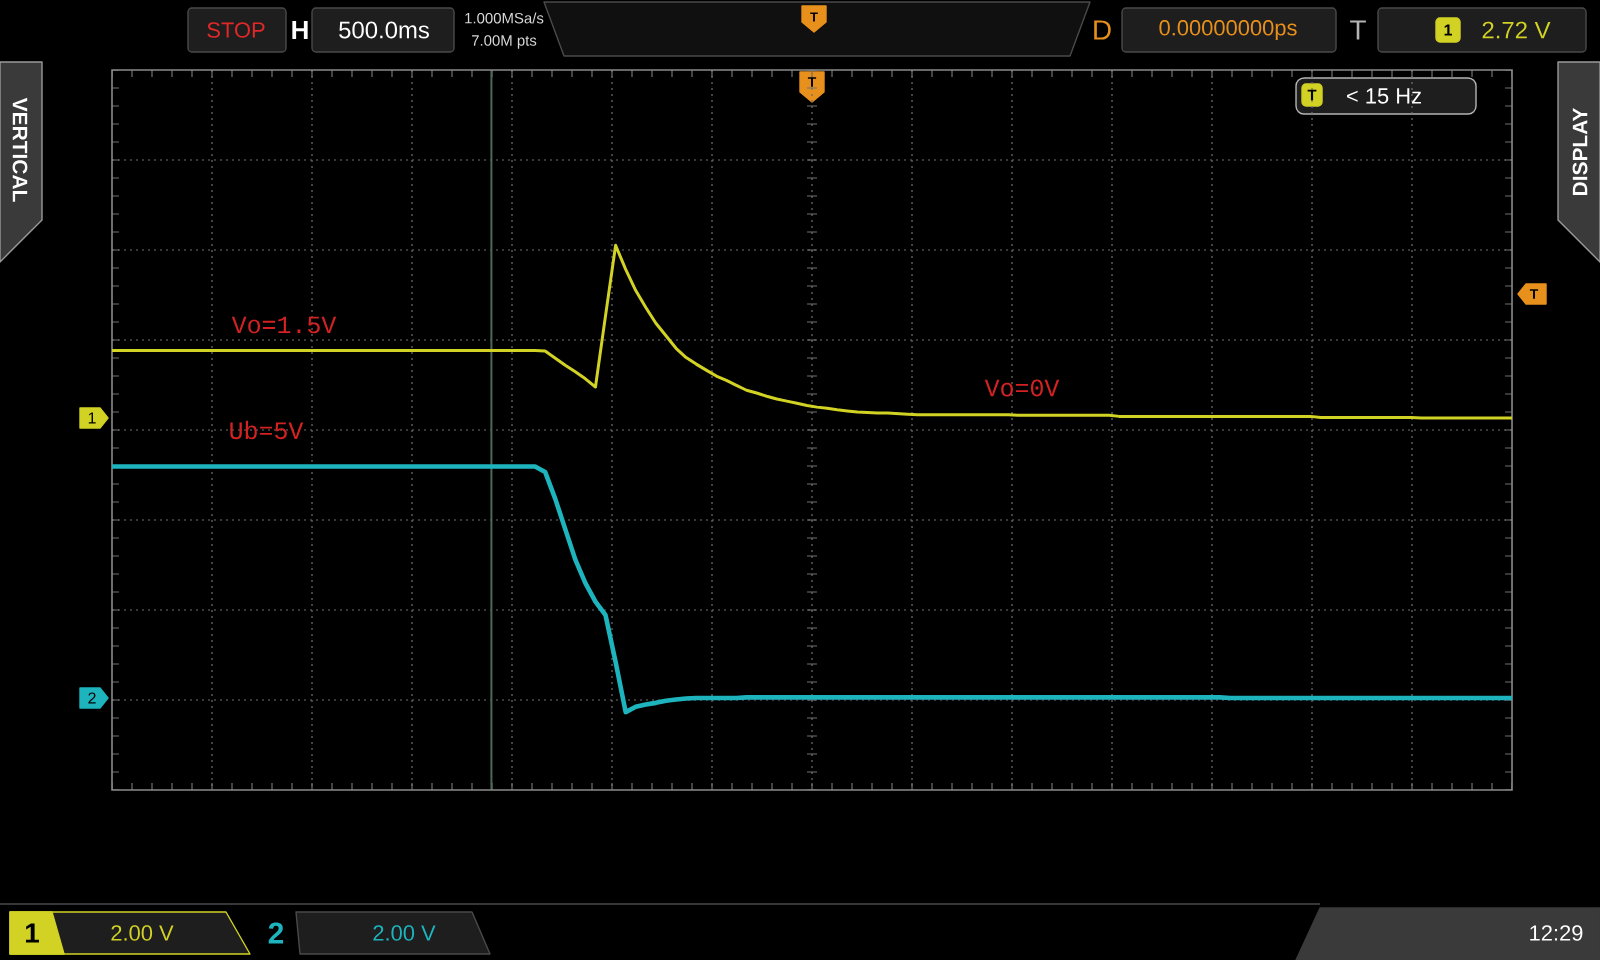 The image size is (1600, 960). What do you see at coordinates (300, 30) in the screenshot?
I see `text: H` at bounding box center [300, 30].